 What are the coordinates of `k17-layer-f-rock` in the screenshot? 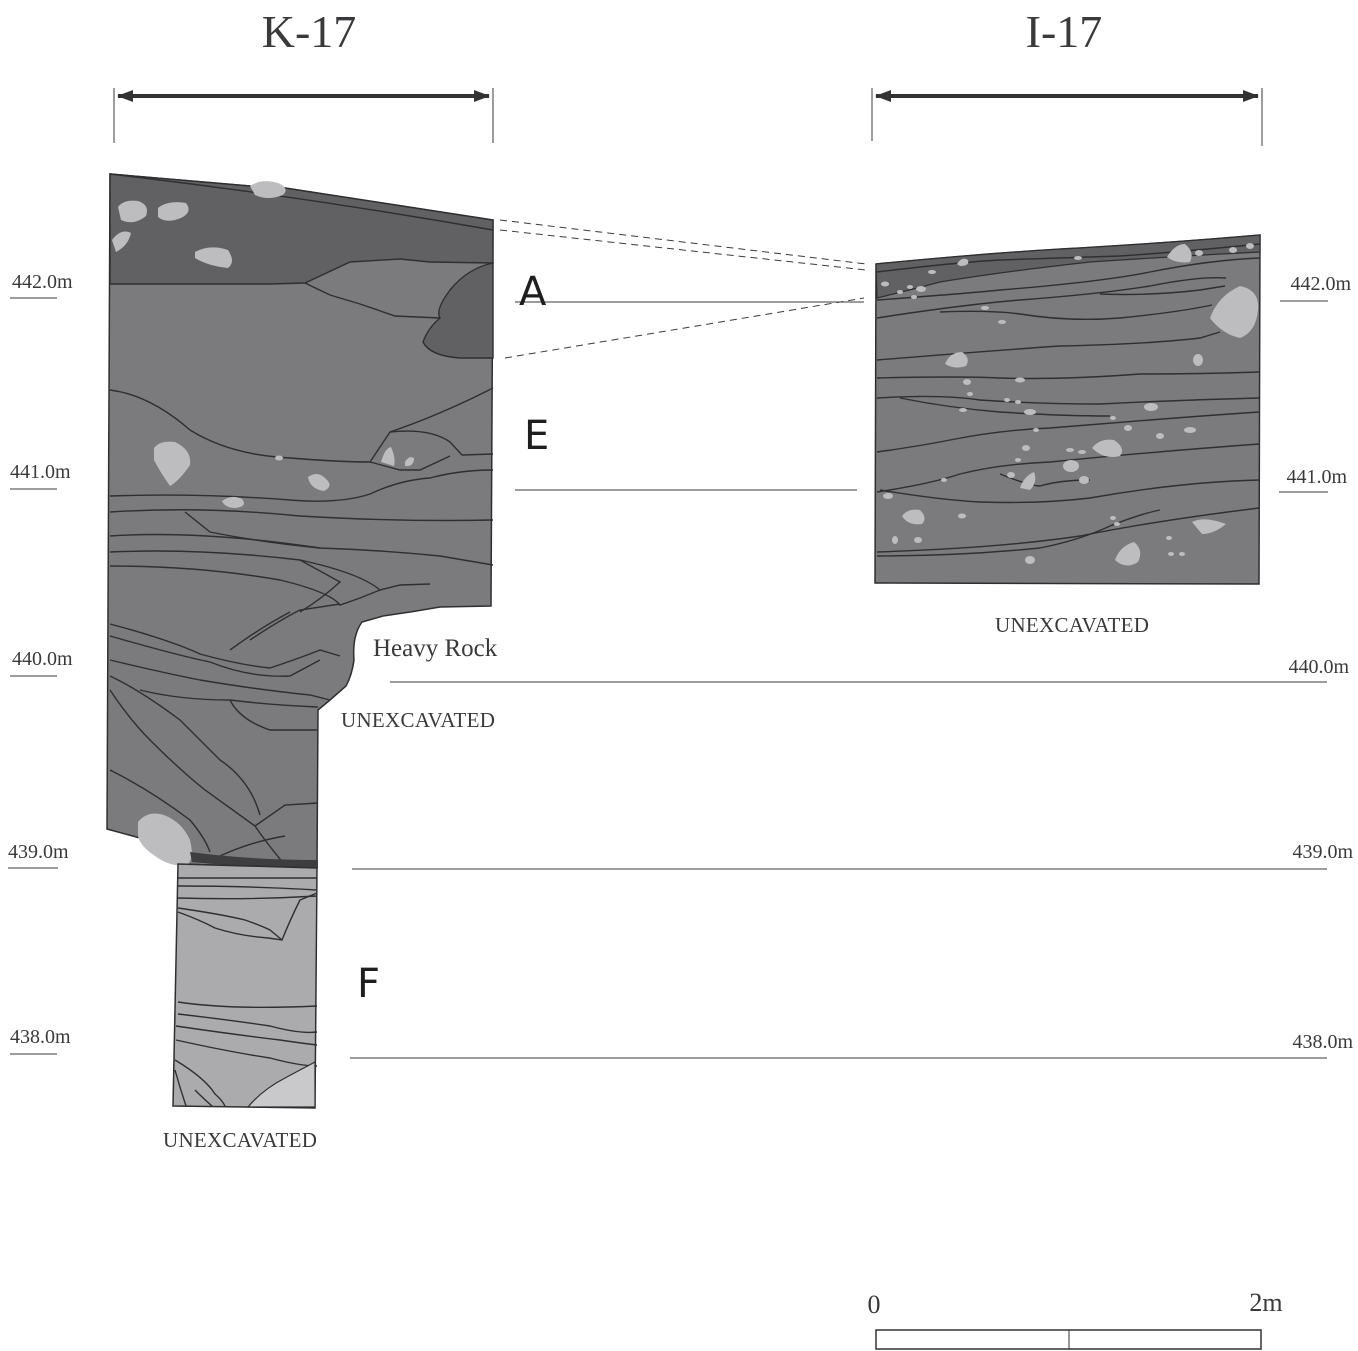 It's located at (281, 1084).